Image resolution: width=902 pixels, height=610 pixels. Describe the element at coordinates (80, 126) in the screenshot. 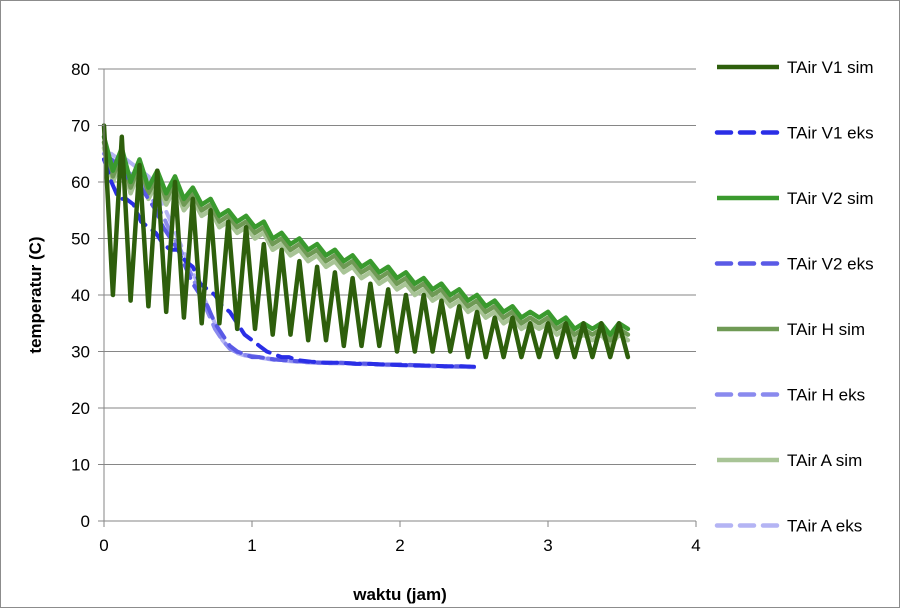

I see `y-tick-label: 70` at that location.